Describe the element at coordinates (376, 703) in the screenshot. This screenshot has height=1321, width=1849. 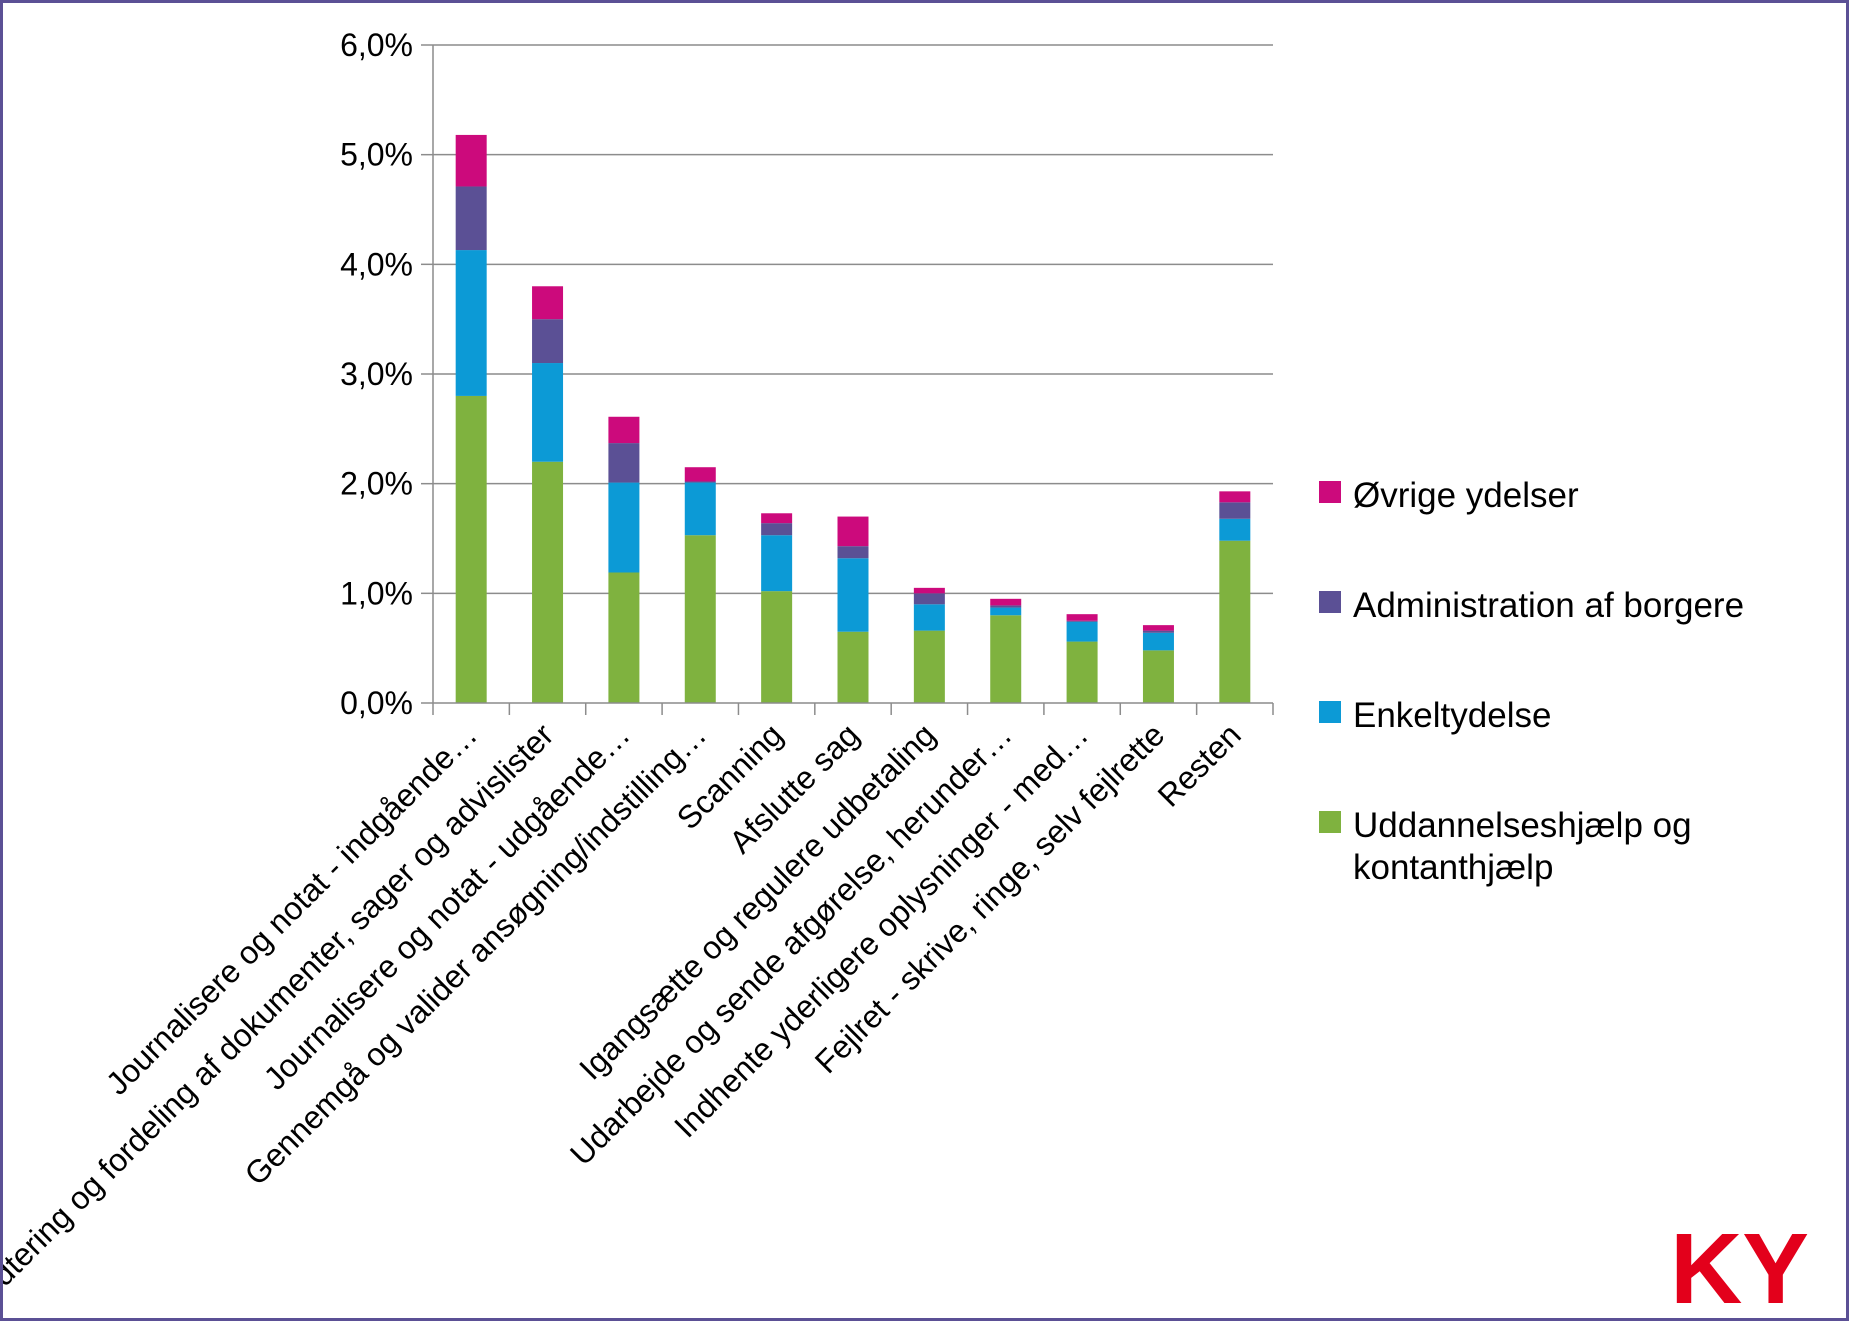
I see `y-tick-label: 0,0%` at that location.